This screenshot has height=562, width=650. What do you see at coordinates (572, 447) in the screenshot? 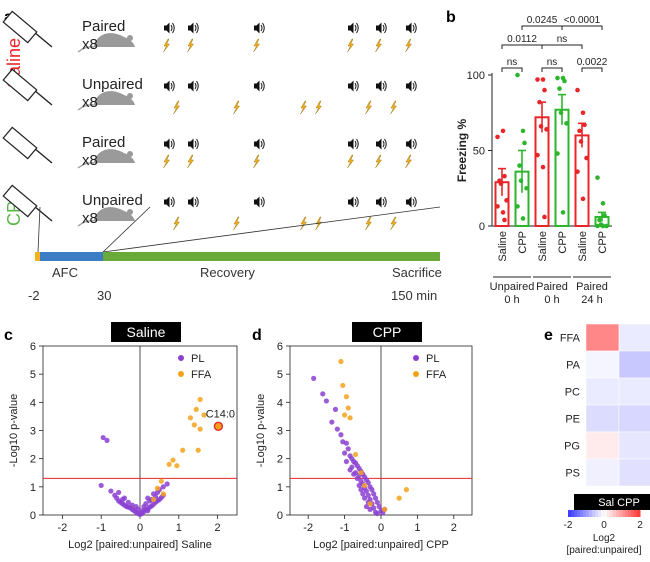
I see `heatmap-row-label: PG` at bounding box center [572, 447].